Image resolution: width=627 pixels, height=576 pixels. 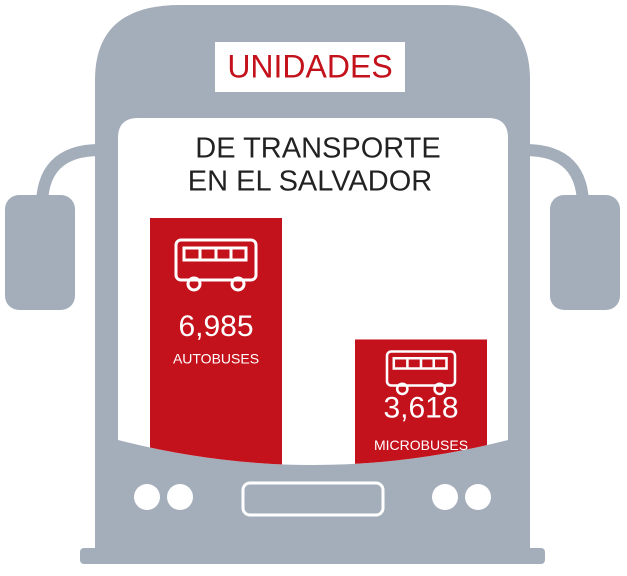 I want to click on value-label: 3,618, so click(x=420, y=407).